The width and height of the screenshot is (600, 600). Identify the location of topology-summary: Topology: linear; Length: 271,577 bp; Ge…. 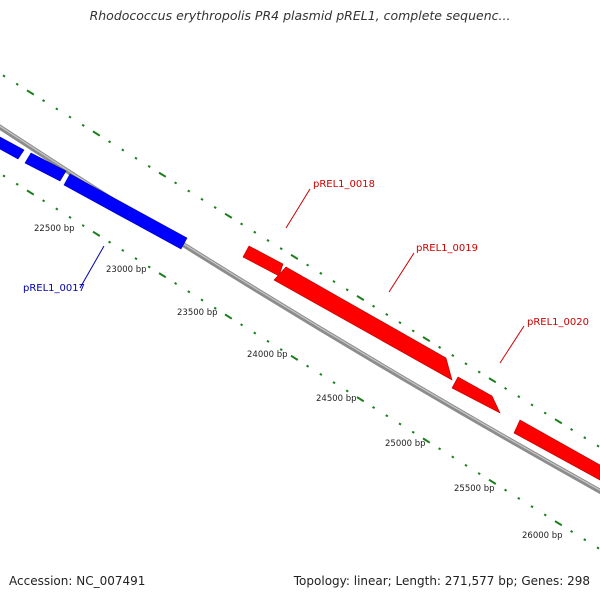
(441, 581).